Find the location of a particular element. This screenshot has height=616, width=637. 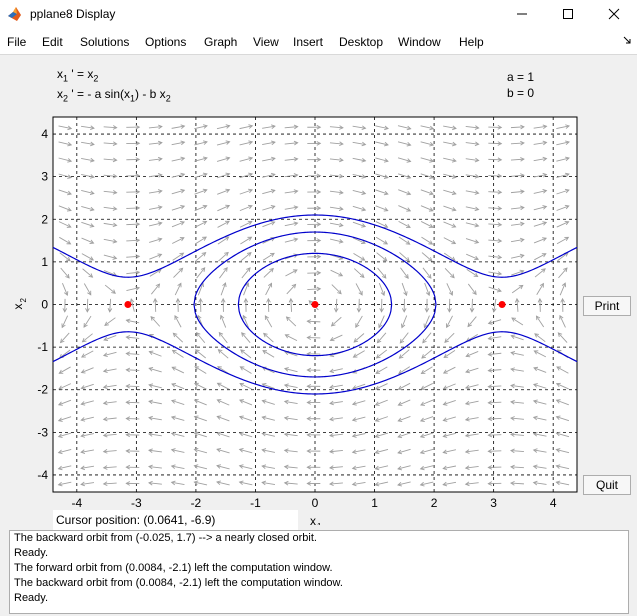

menu-insert: Insert is located at coordinates (308, 42).